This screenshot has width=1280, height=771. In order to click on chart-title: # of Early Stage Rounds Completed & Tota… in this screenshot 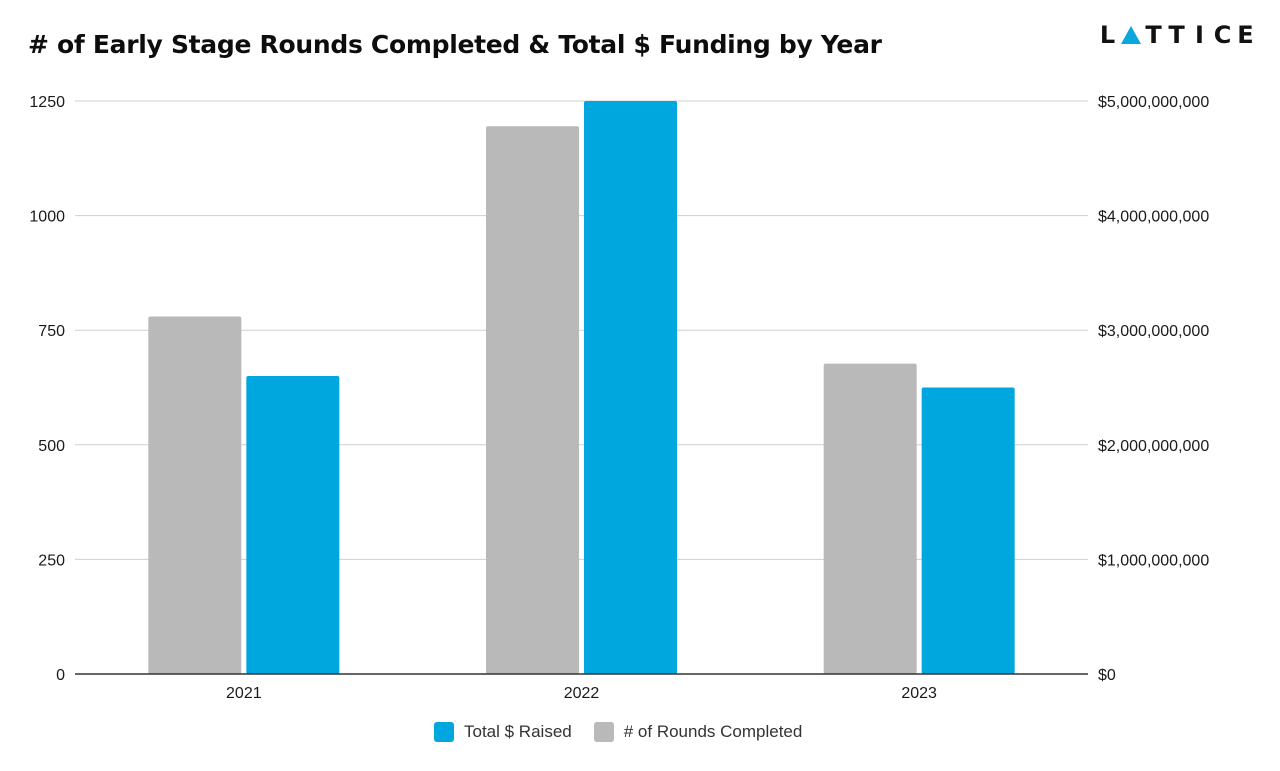, I will do `click(455, 44)`.